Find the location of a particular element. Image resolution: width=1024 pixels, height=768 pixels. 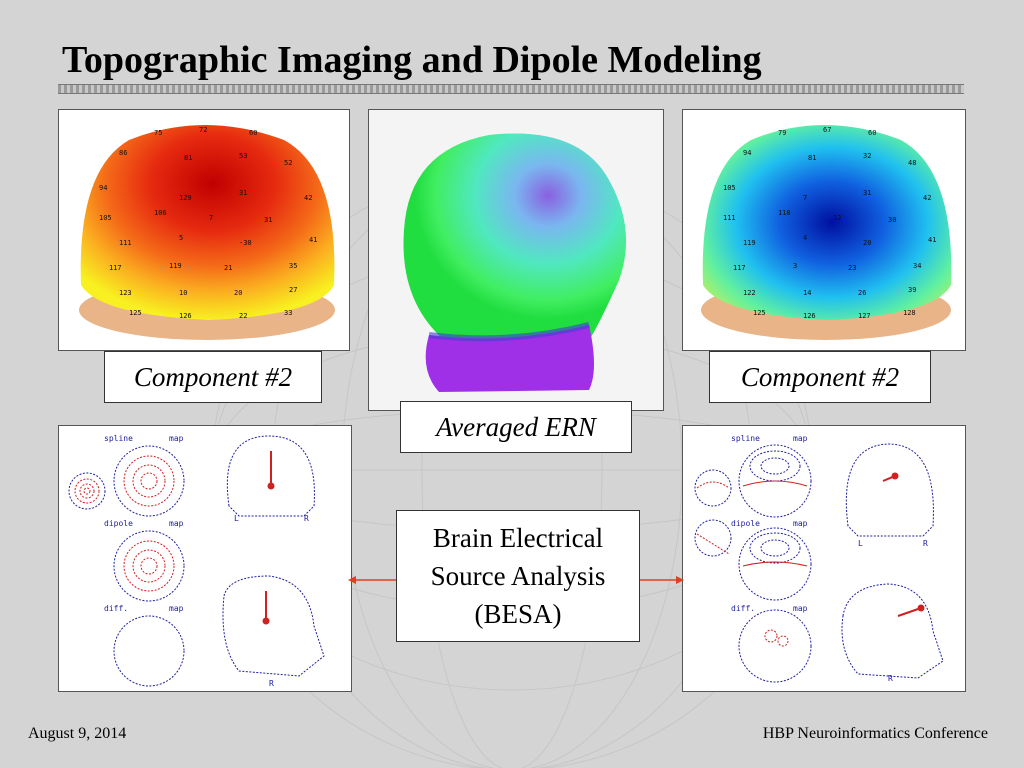

svg-text: 75 is located at coordinates (158, 133).